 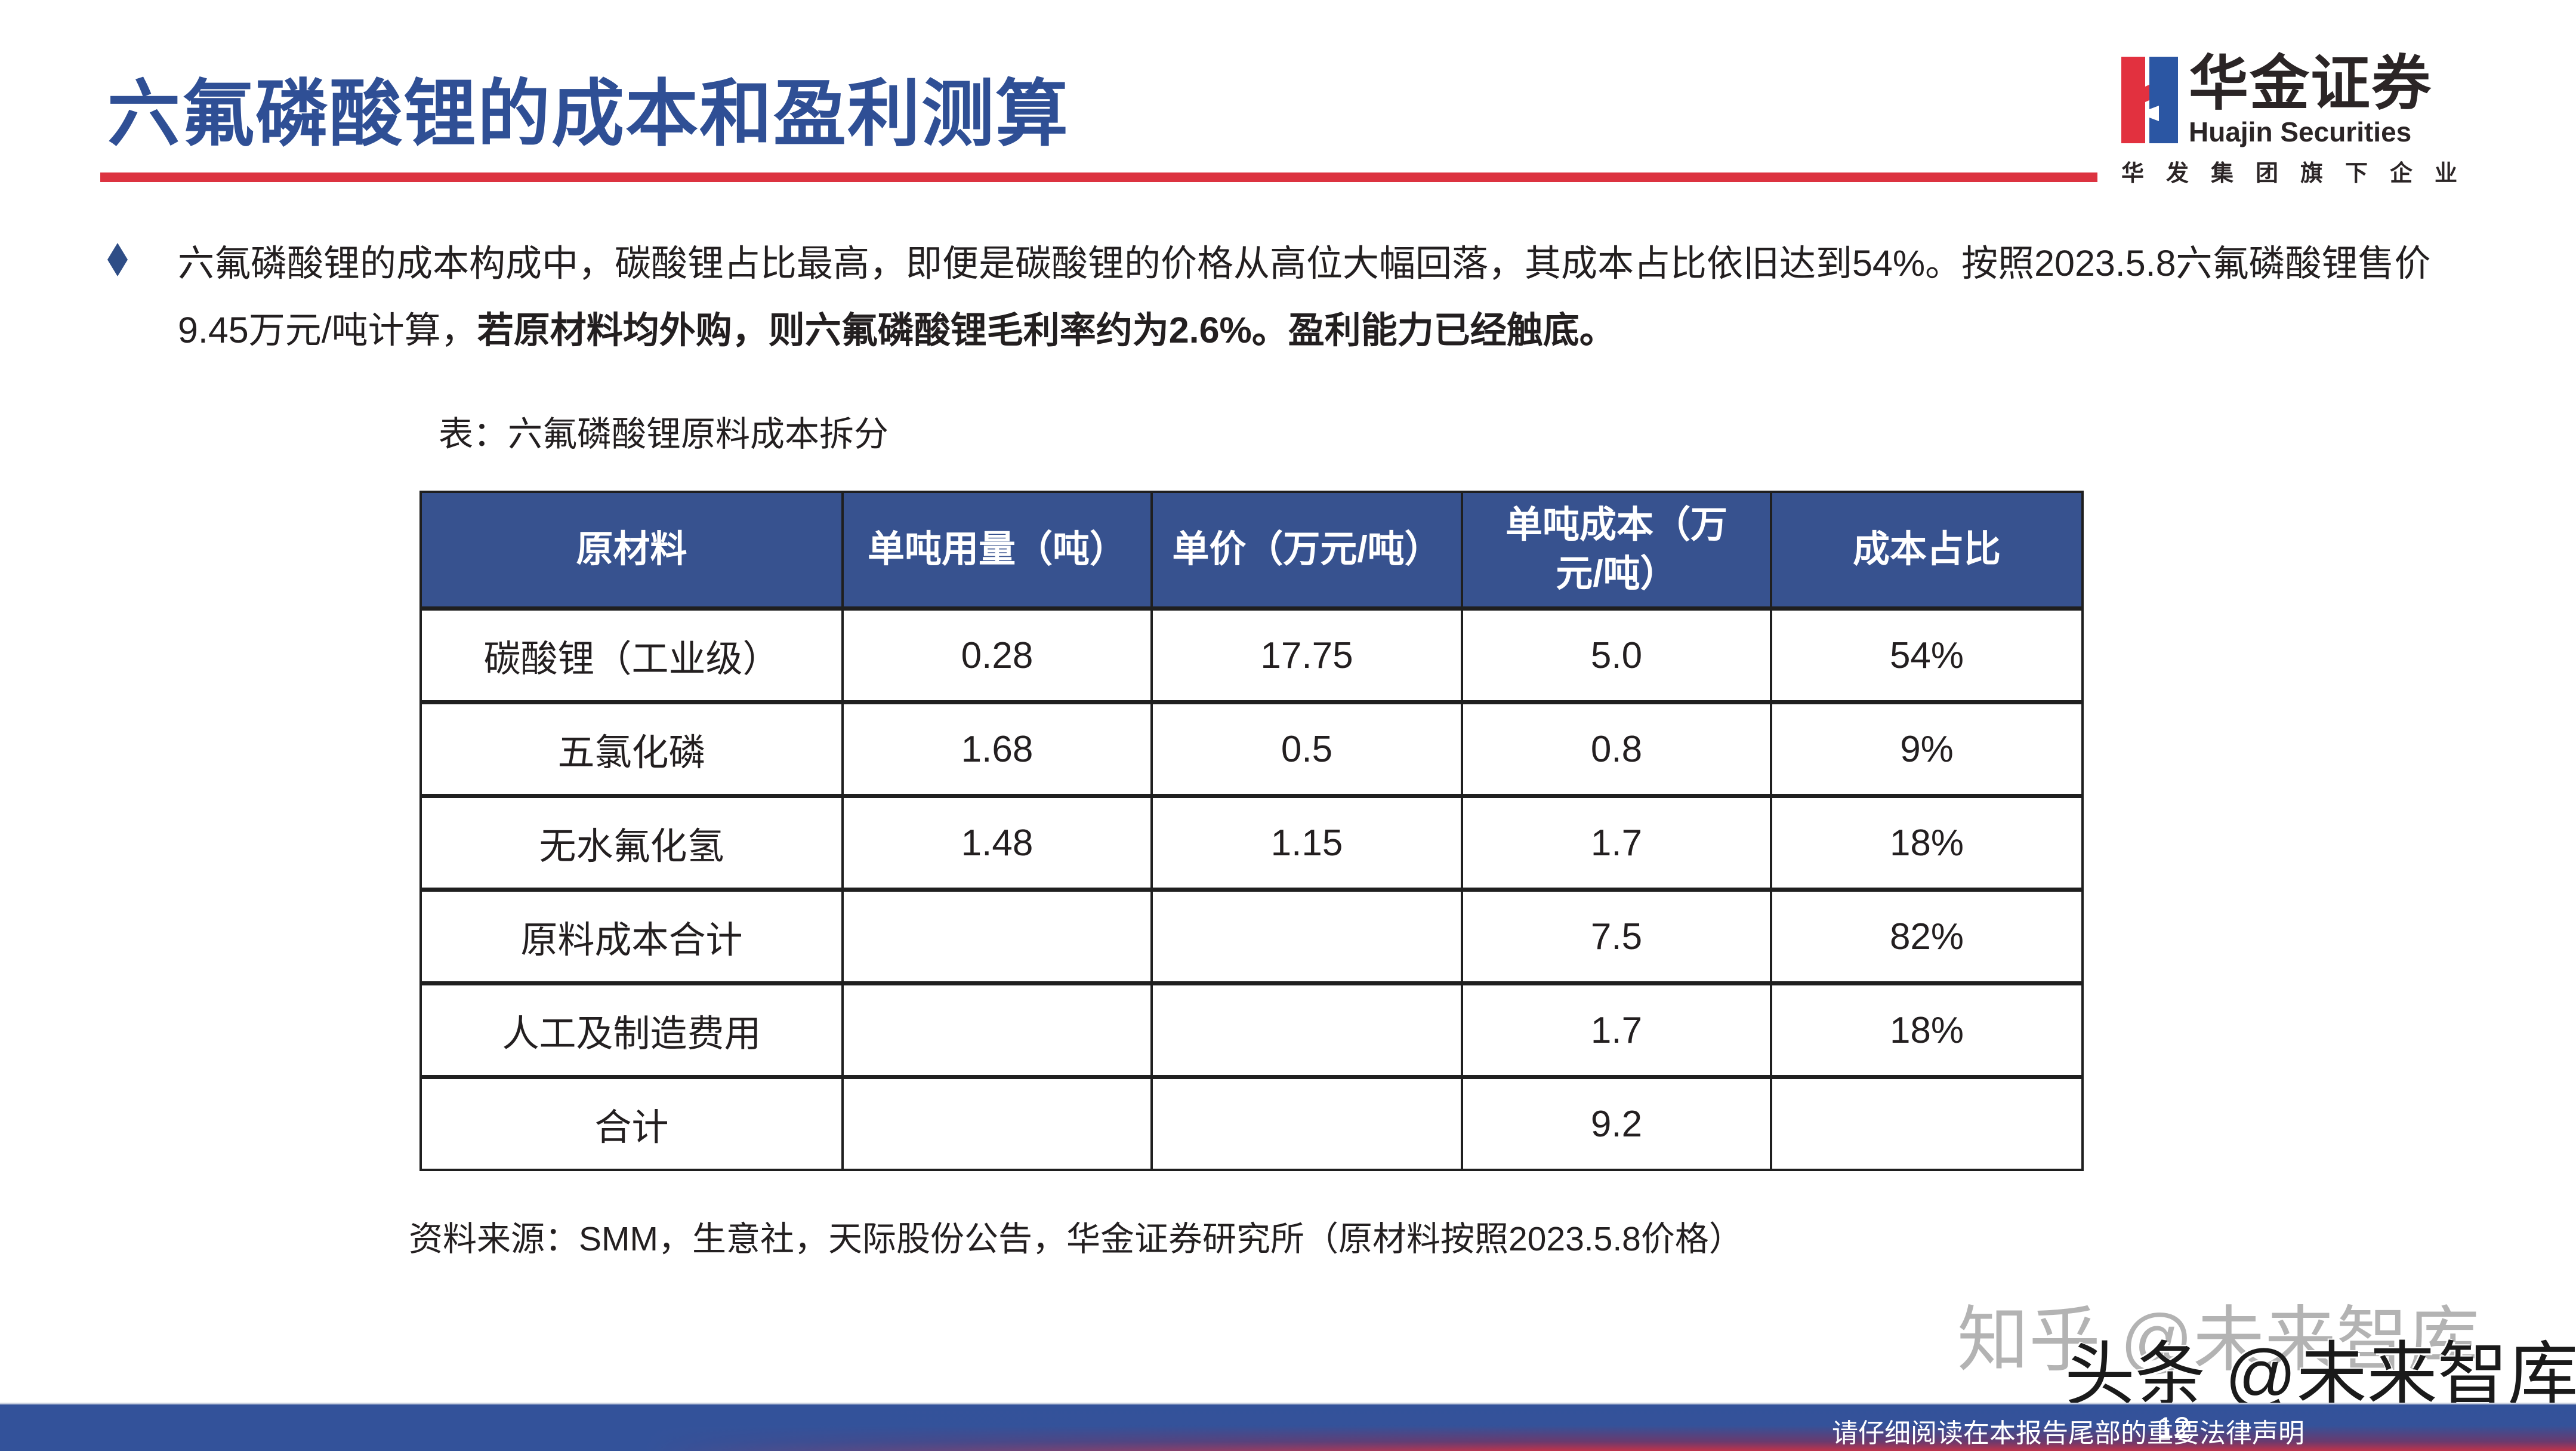 I want to click on table-row: 五氯化磷 1.68 0.5 0.8 9%, so click(x=1252, y=748).